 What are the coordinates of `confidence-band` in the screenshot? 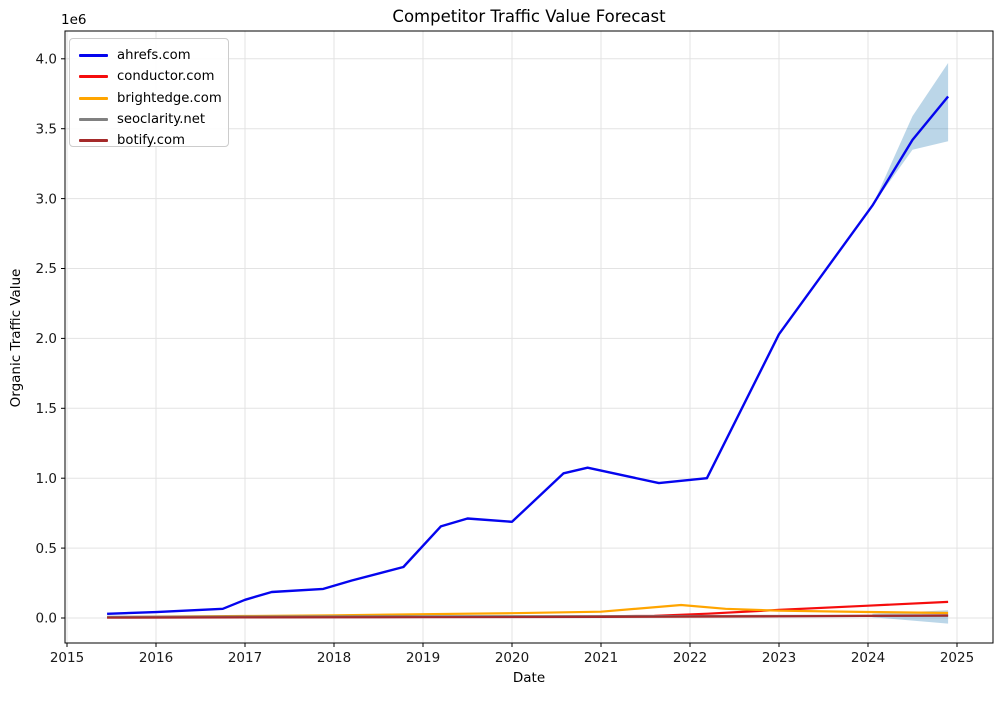 It's located at (910, 134).